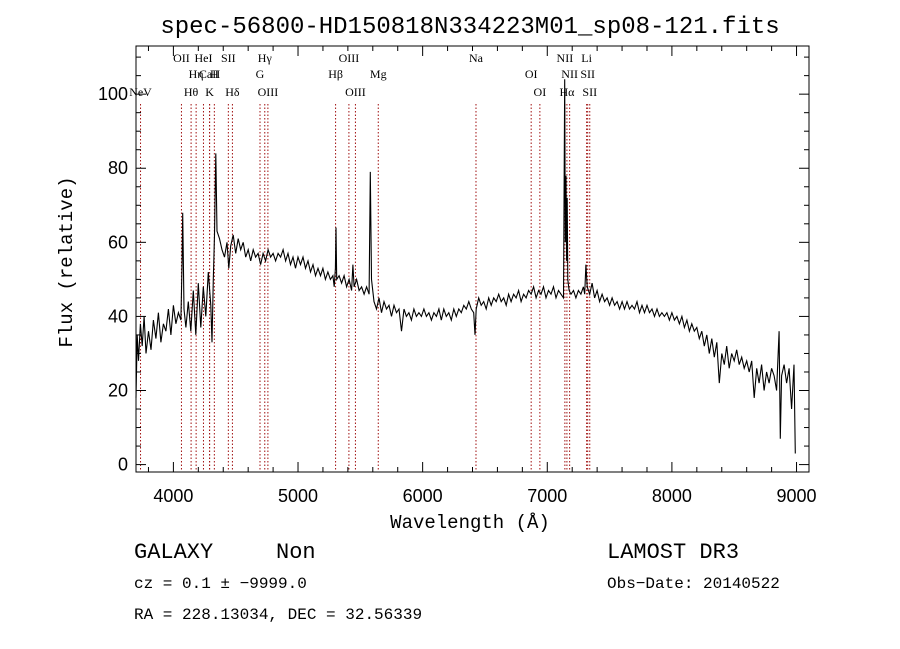  I want to click on y-tick-label-100: 100, so click(113, 94).